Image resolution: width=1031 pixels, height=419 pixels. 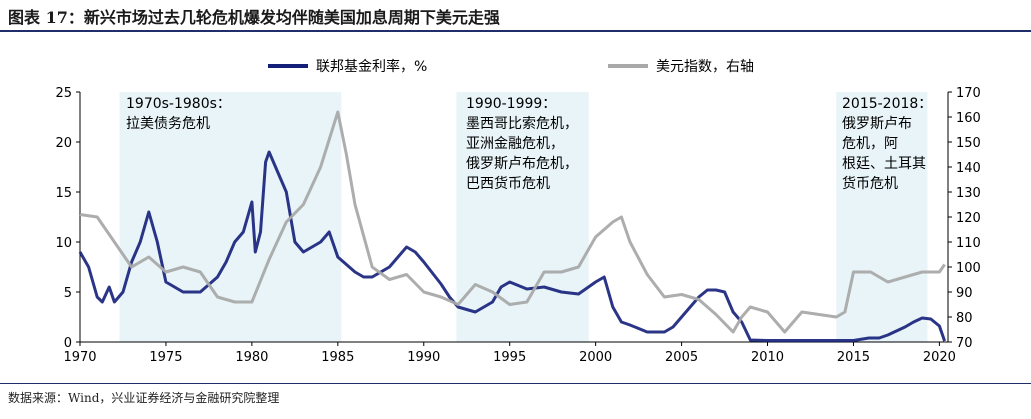 What do you see at coordinates (968, 243) in the screenshot?
I see `y-right-tick-label: 110` at bounding box center [968, 243].